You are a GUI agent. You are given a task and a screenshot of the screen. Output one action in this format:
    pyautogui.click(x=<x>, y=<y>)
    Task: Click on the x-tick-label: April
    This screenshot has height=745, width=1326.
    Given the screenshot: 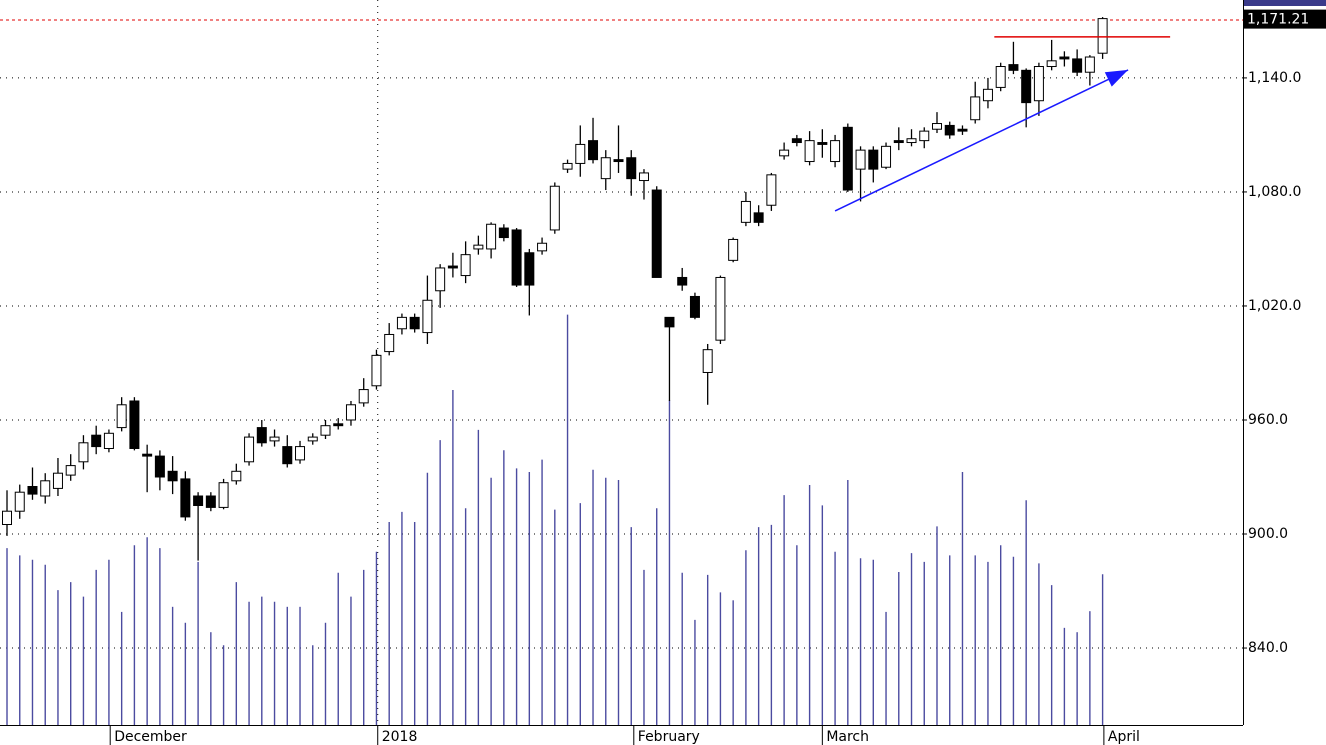 What is the action you would take?
    pyautogui.click(x=1124, y=737)
    